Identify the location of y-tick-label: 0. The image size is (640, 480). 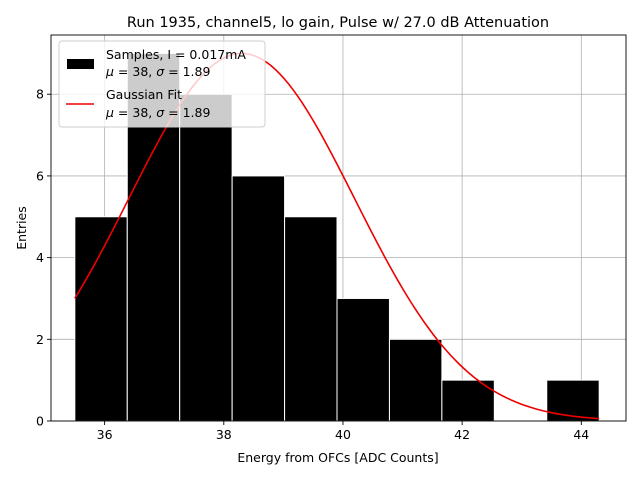
(40, 421).